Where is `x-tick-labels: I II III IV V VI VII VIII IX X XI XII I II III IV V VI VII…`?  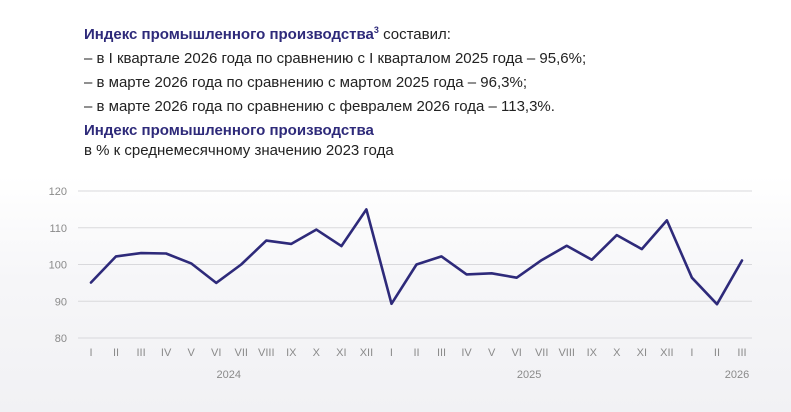 x-tick-labels: I II III IV V VI VII VIII IX X XI XII I II III IV V VI VII… is located at coordinates (417, 353).